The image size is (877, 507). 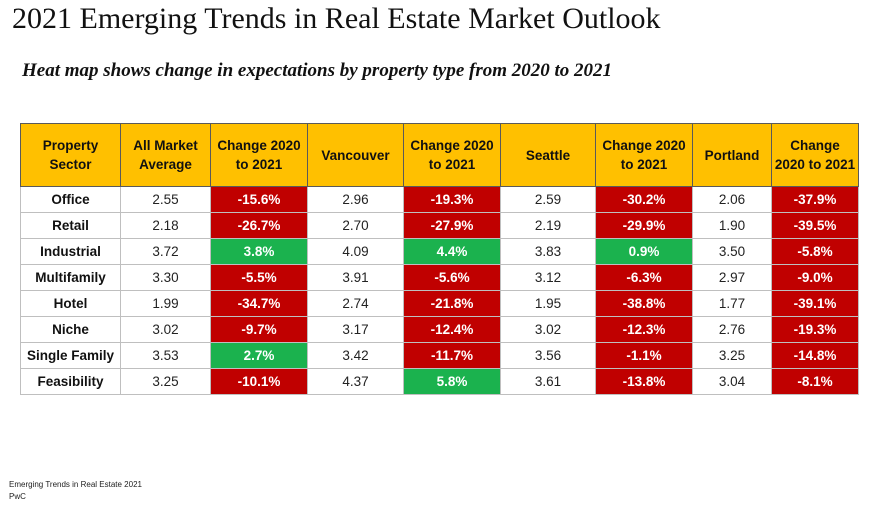 I want to click on change-cell: -13.8%, so click(x=644, y=381).